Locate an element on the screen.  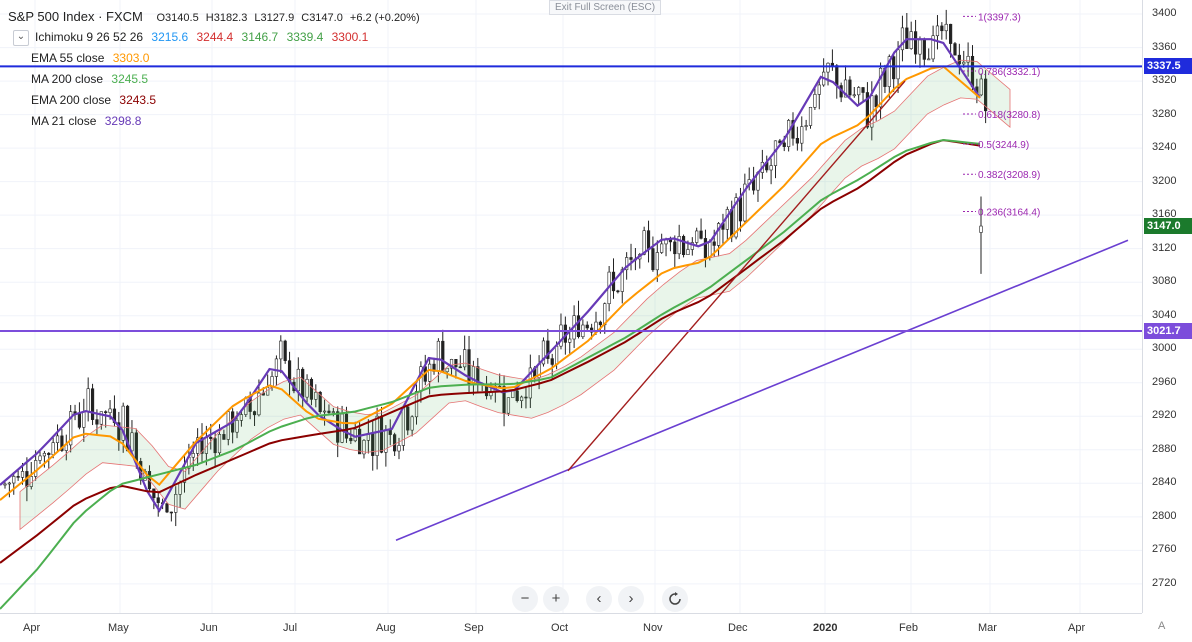
price-tick-label: 3120 is located at coordinates (1164, 247).